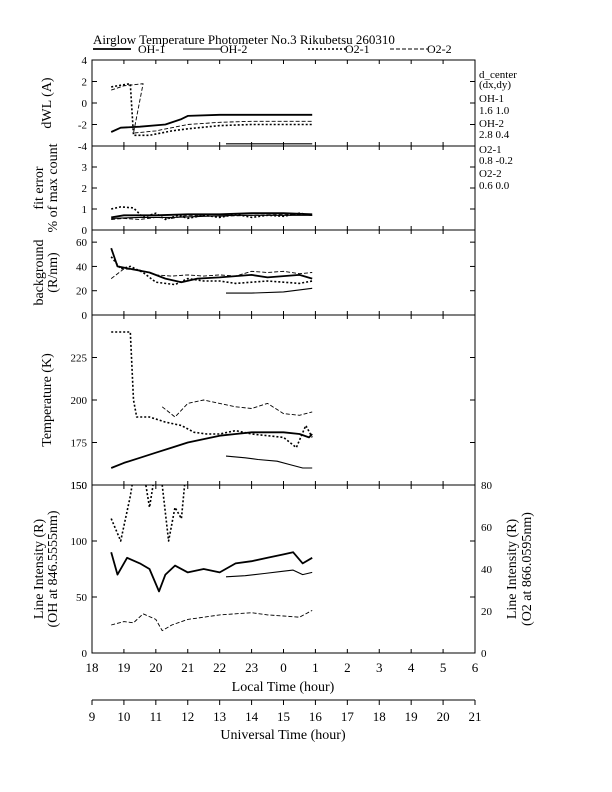  What do you see at coordinates (187, 667) in the screenshot?
I see `local-time-tick: 21` at bounding box center [187, 667].